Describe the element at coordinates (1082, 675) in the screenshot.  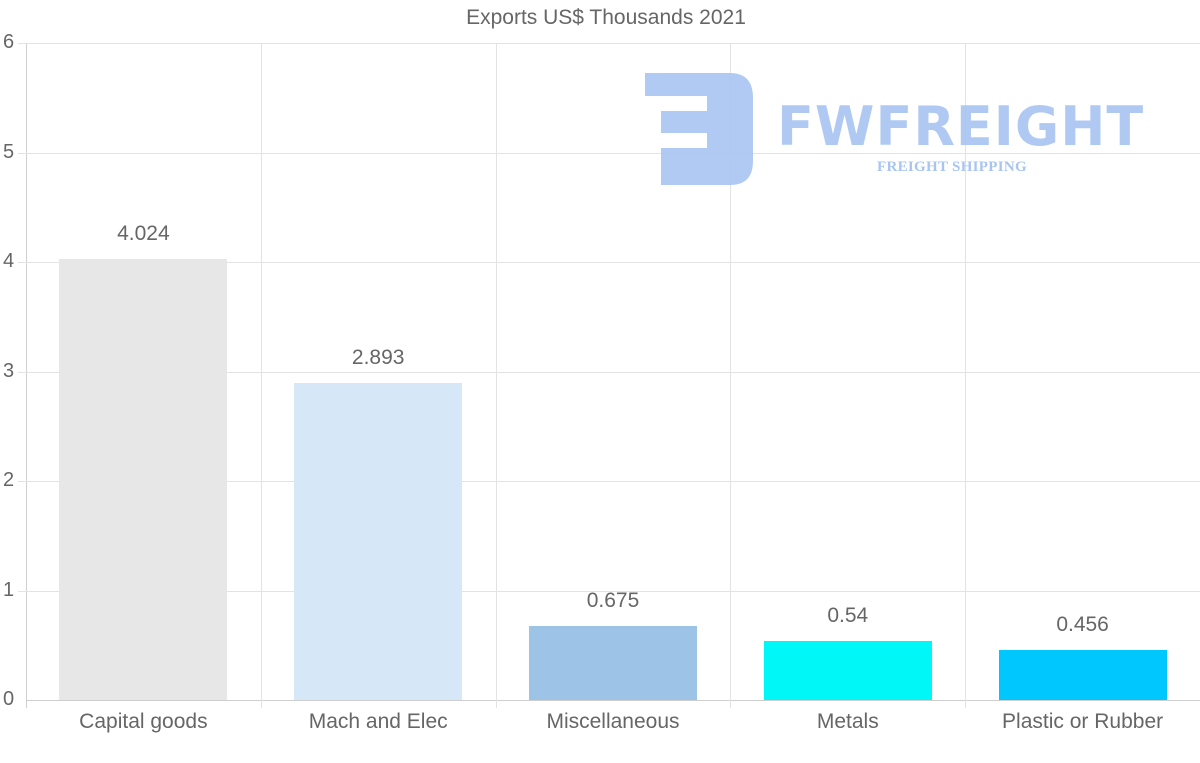
I see `bar-plastic-or-rubber` at that location.